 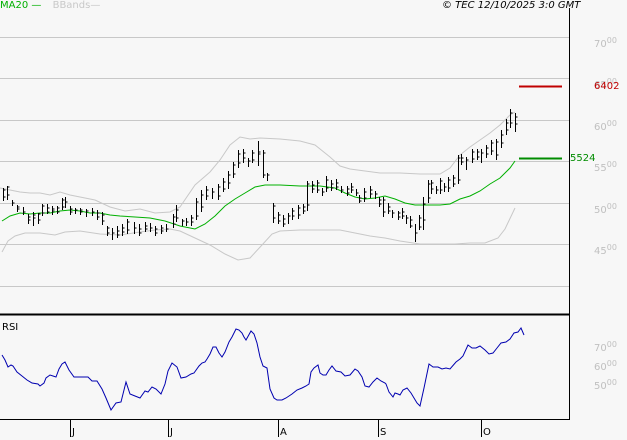 What do you see at coordinates (605, 43) in the screenshot?
I see `price-tick-7000: 7000` at bounding box center [605, 43].